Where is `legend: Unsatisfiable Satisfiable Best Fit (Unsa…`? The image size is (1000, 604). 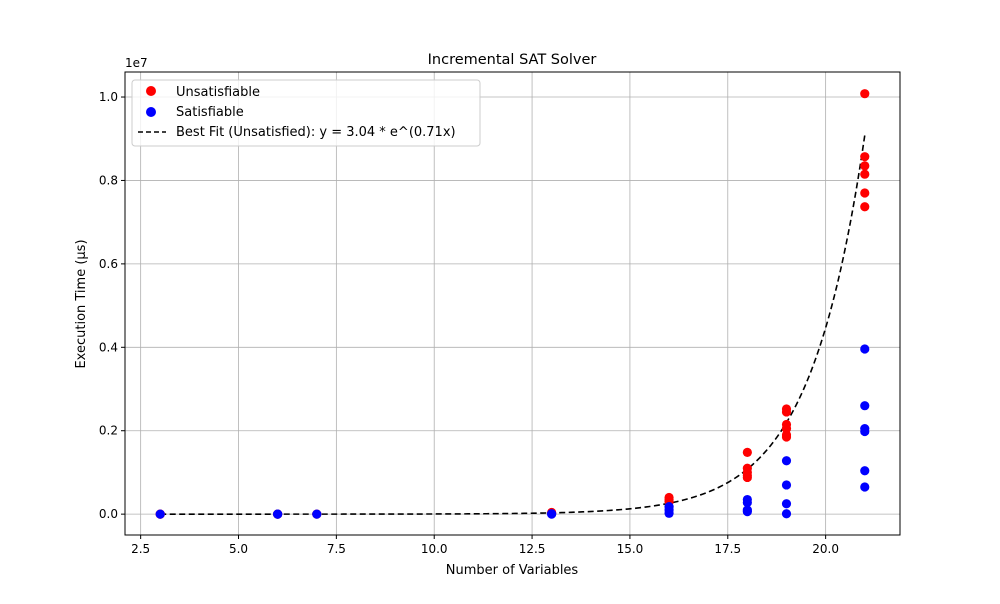
legend: Unsatisfiable Satisfiable Best Fit (Unsa… is located at coordinates (306, 113).